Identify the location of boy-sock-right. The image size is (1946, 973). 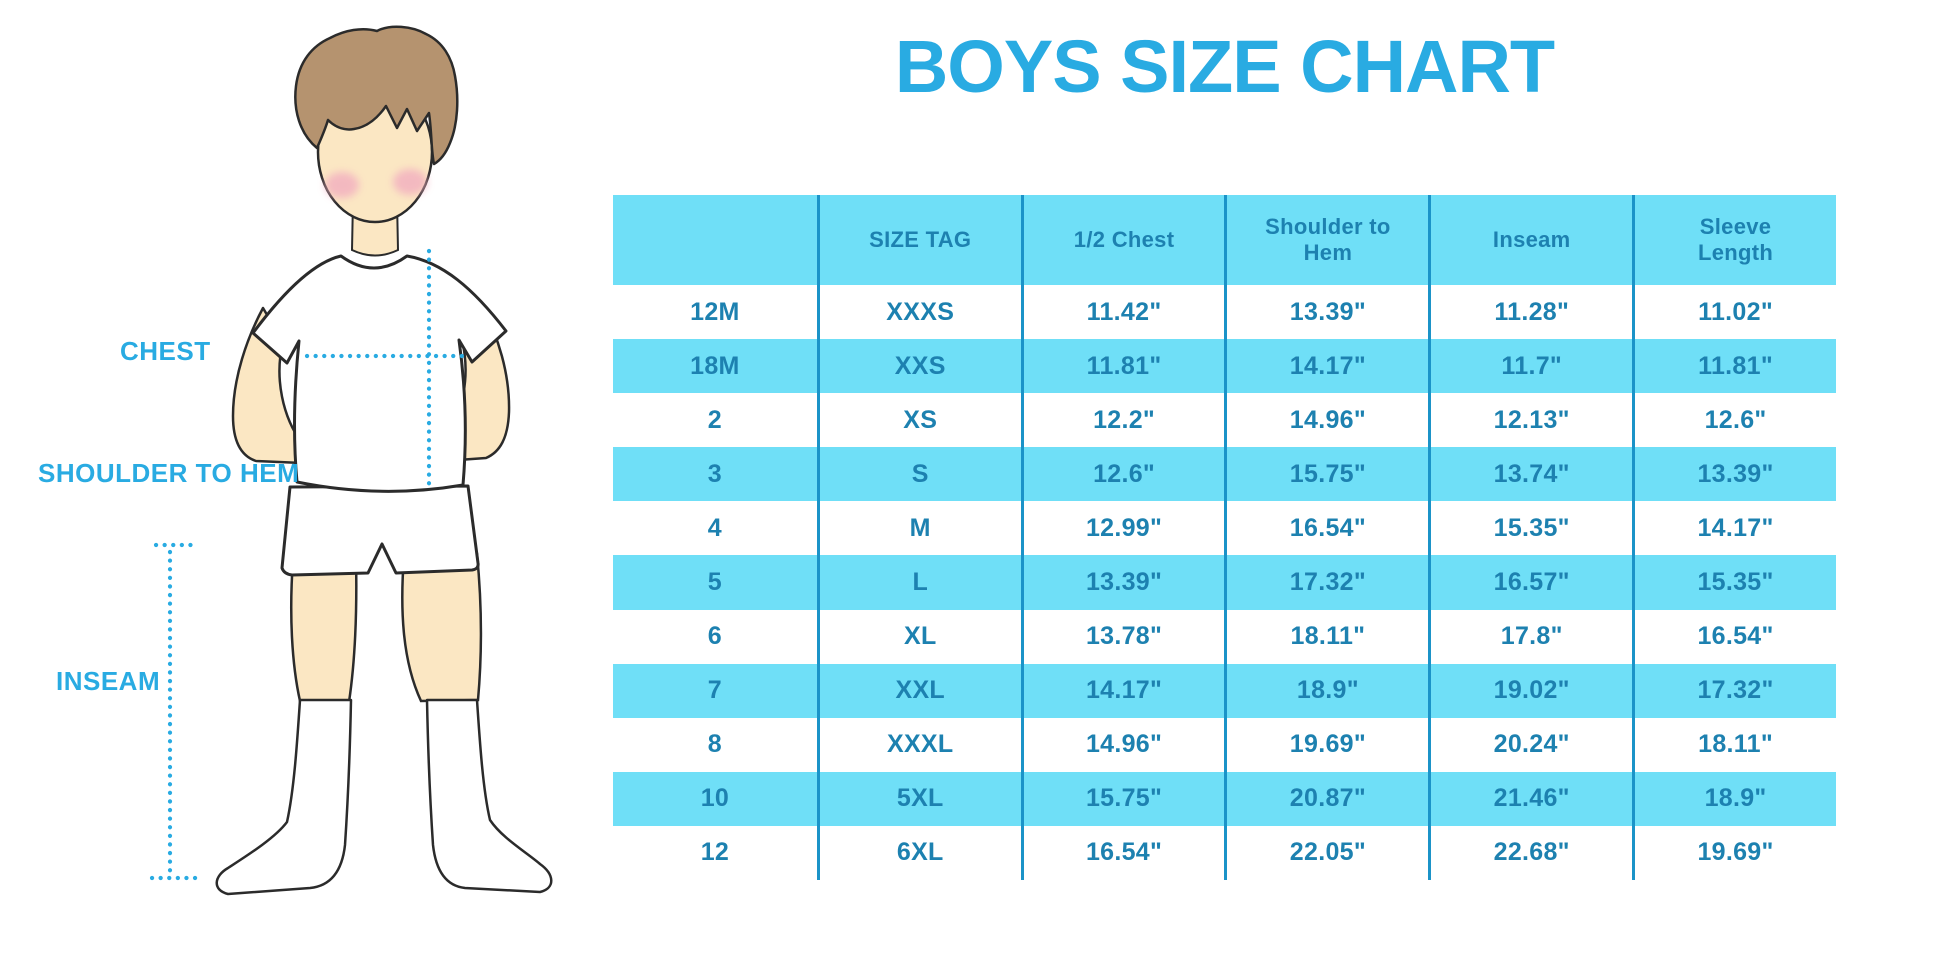
(489, 796).